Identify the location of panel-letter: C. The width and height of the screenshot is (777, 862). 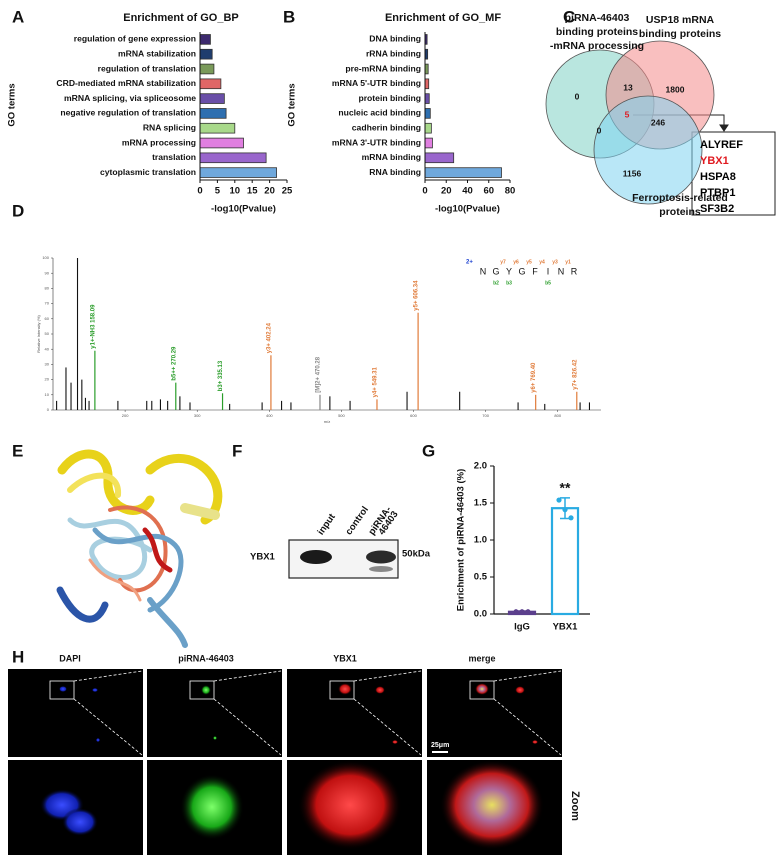
(569, 16).